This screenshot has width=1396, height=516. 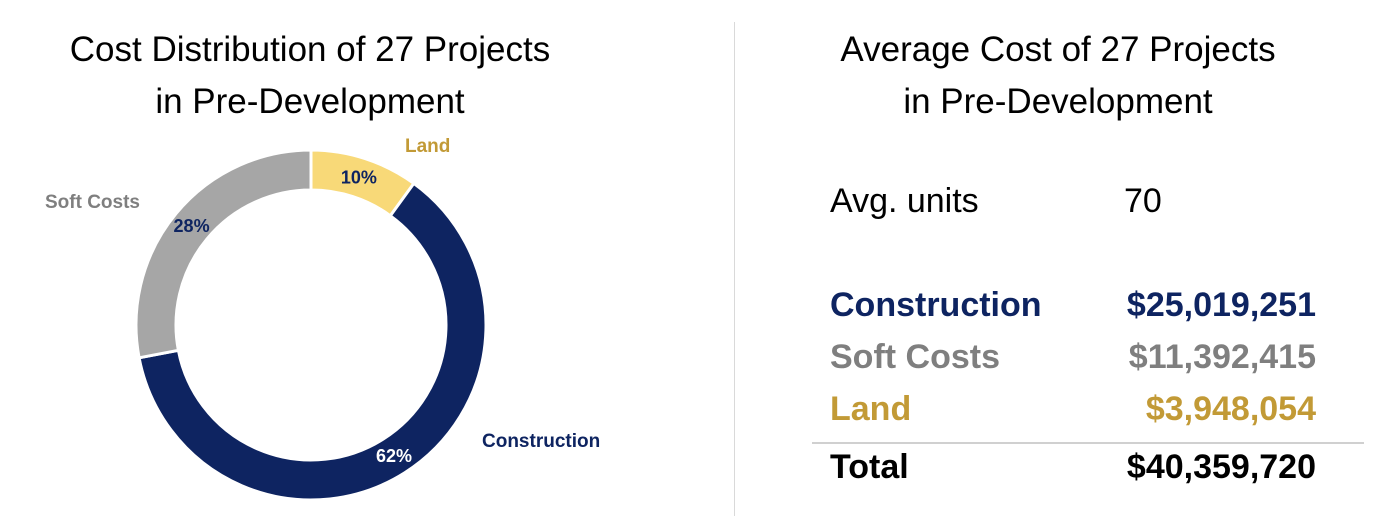 I want to click on chart-title-line-1: Cost Distribution of 27 Projects, so click(x=310, y=49).